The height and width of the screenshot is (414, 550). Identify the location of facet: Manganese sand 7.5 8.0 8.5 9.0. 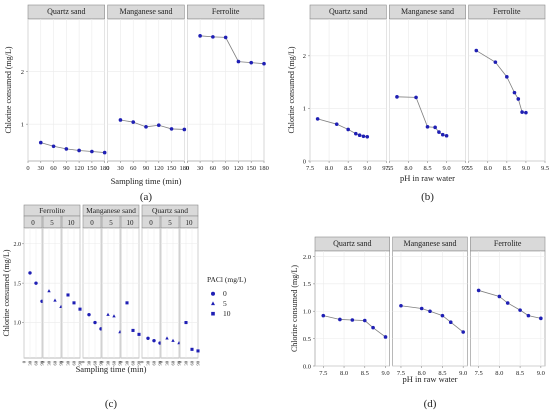
(430, 306).